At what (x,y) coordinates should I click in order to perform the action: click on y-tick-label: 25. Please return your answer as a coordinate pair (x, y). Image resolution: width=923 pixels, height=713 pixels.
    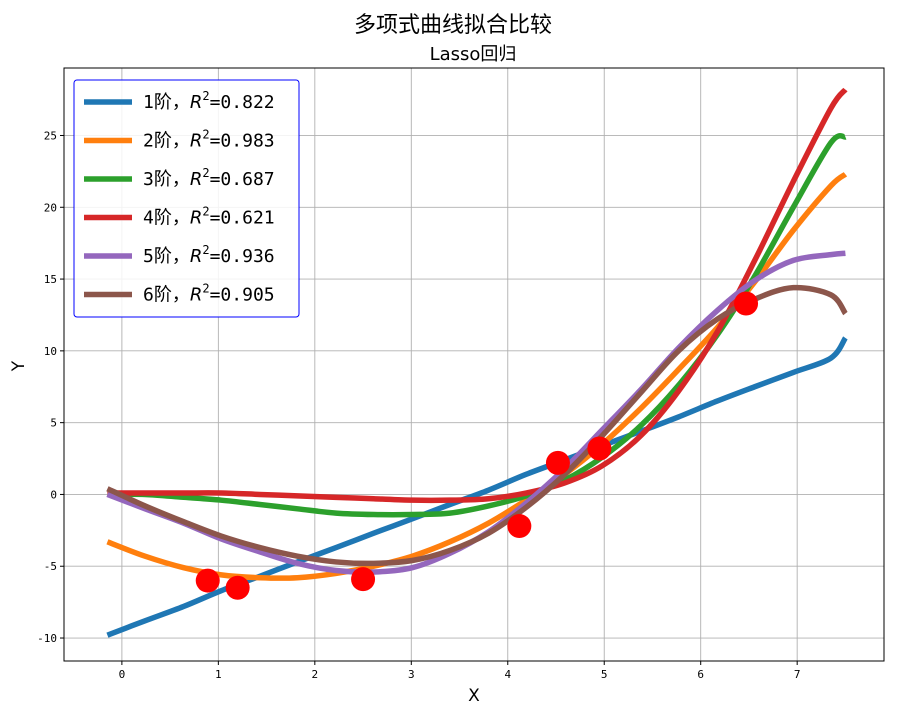
    Looking at the image, I should click on (50, 135).